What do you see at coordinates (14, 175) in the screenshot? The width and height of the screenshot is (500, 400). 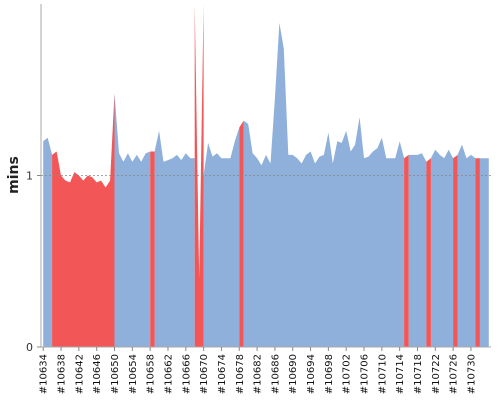 I see `y-axis-label: mins` at bounding box center [14, 175].